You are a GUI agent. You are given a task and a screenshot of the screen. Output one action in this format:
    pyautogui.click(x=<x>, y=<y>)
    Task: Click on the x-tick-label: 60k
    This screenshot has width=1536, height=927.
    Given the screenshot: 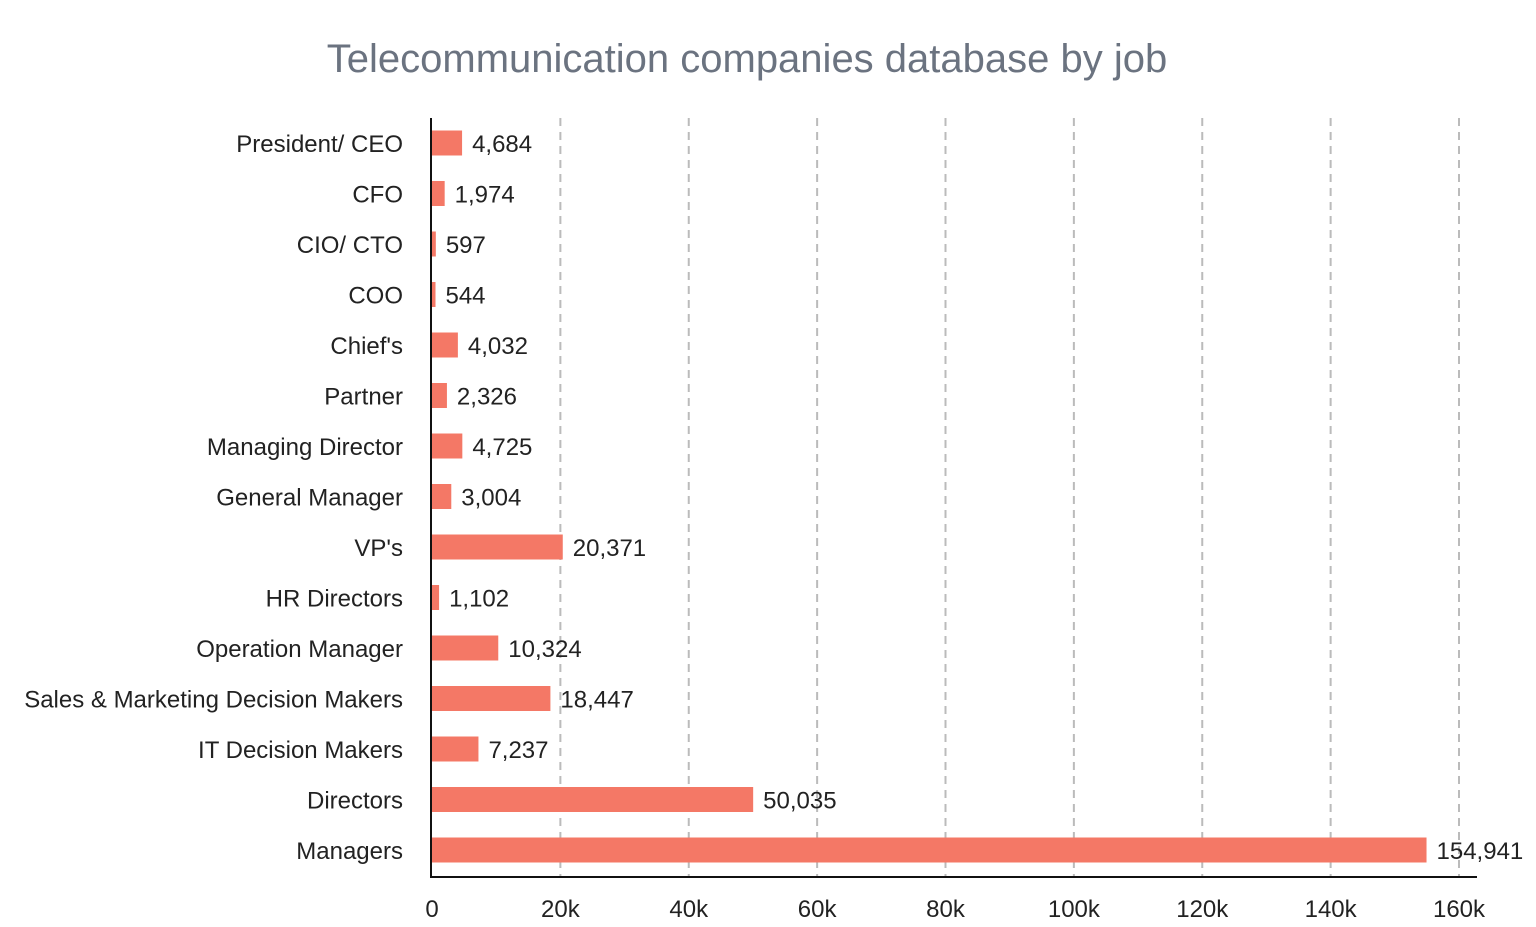 What is the action you would take?
    pyautogui.click(x=818, y=909)
    